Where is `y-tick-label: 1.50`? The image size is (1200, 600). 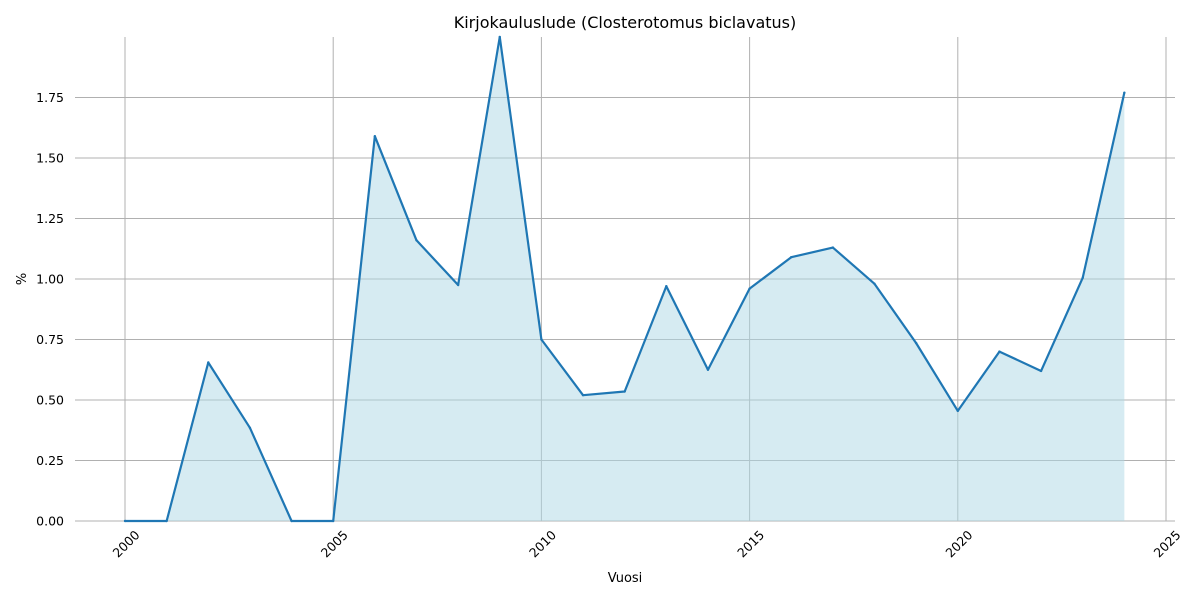
y-tick-label: 1.50 is located at coordinates (50, 158).